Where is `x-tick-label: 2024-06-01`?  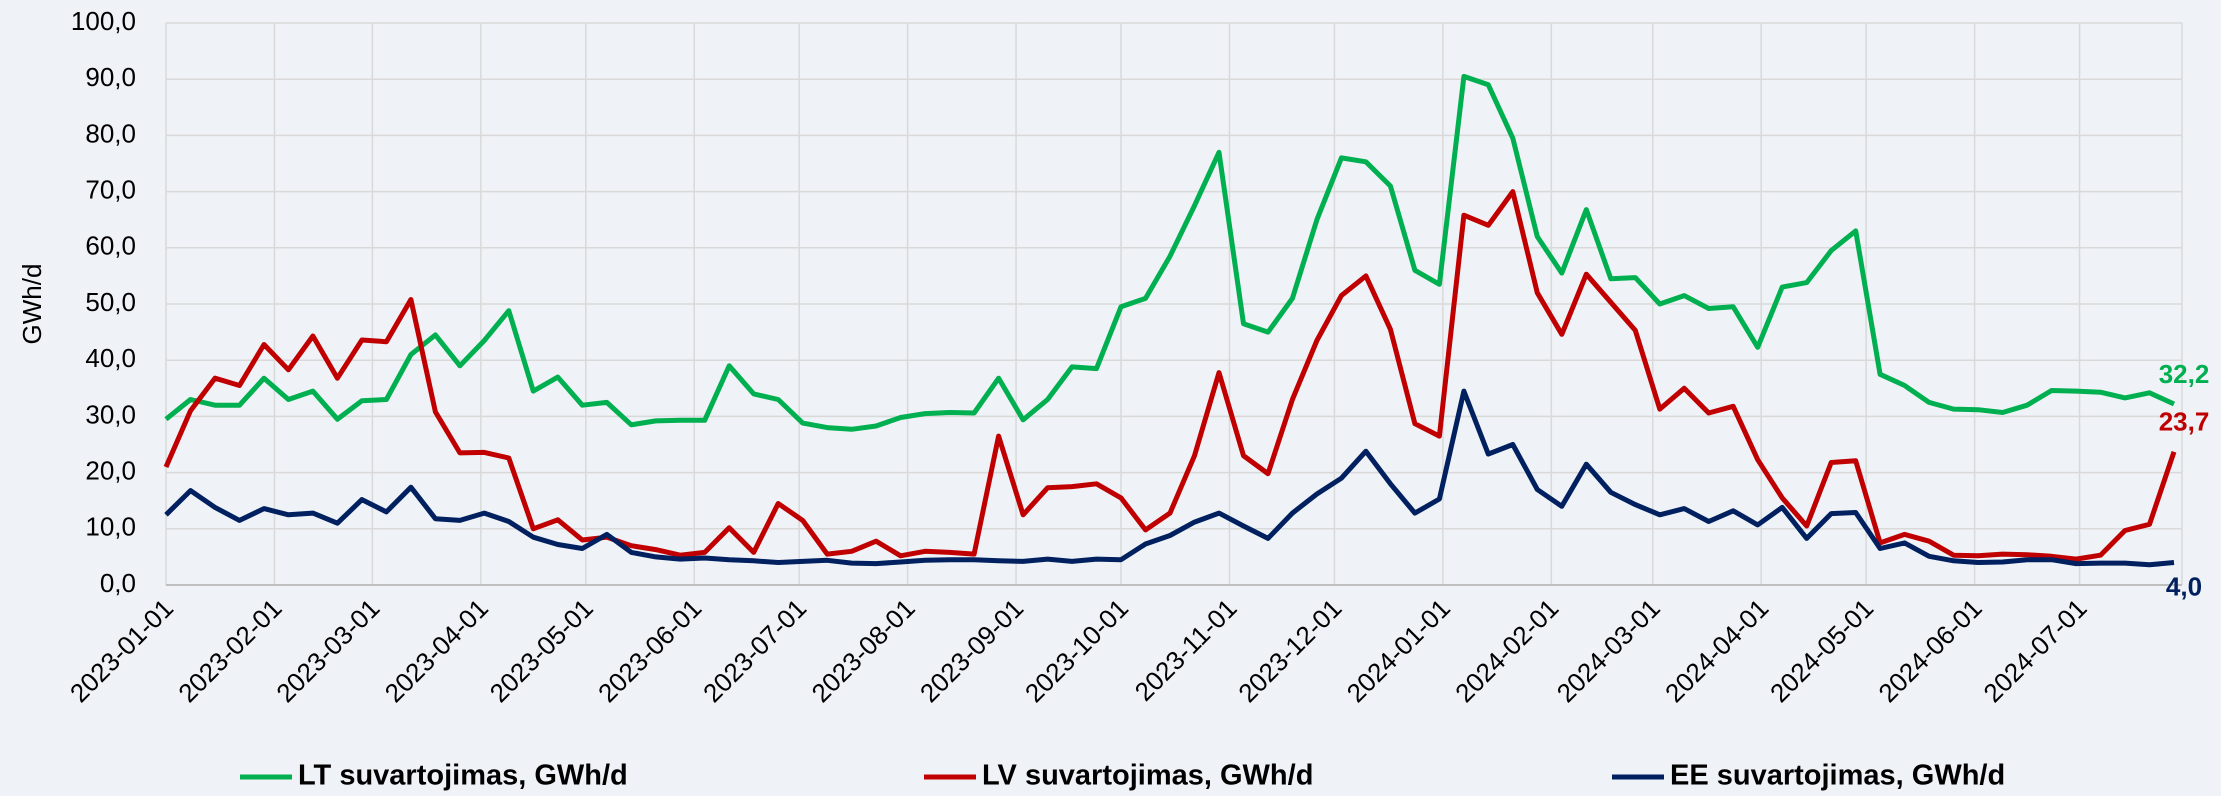 x-tick-label: 2024-06-01 is located at coordinates (1929, 650).